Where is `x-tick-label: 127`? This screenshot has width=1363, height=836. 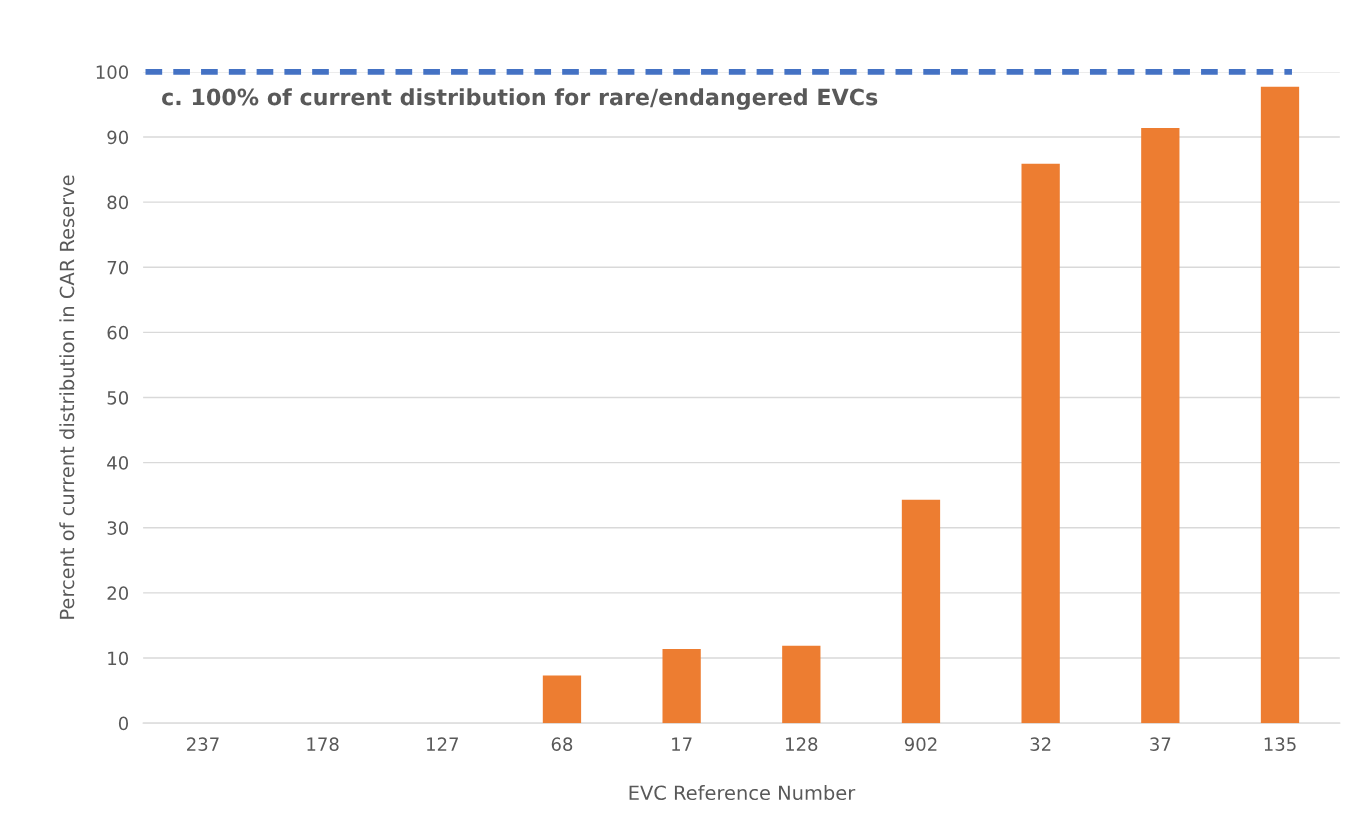 x-tick-label: 127 is located at coordinates (442, 744).